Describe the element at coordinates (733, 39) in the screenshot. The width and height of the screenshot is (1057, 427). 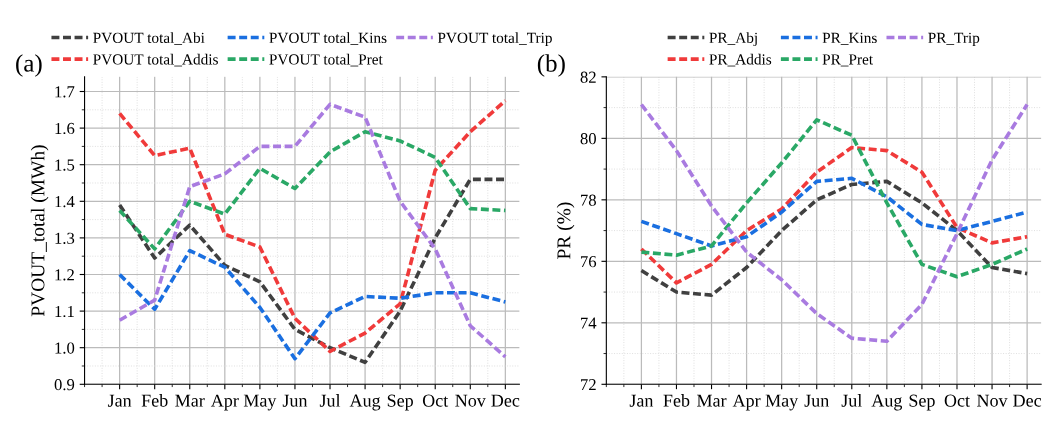
I see `legend-label: PR_Abj` at that location.